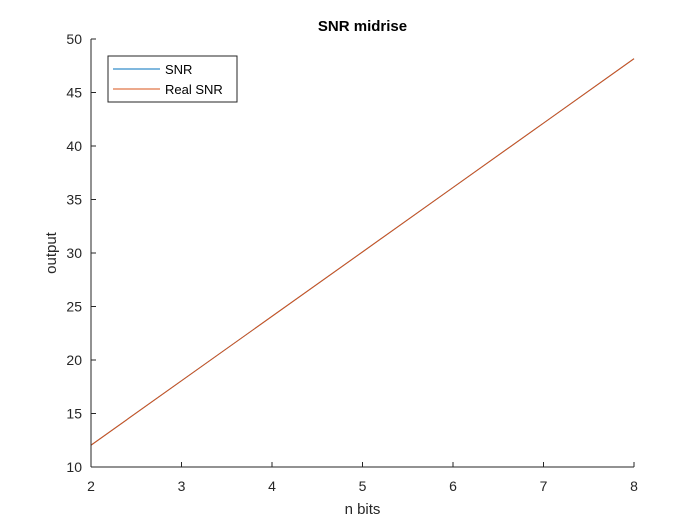  I want to click on x-tick-label: 3, so click(182, 486).